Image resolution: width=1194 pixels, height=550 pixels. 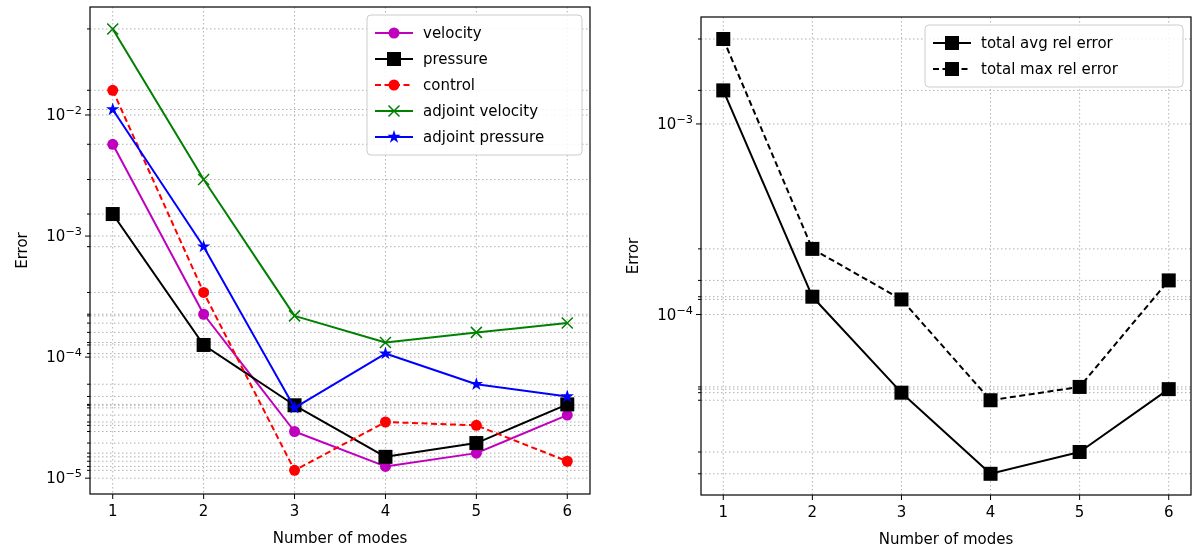 What do you see at coordinates (1050, 69) in the screenshot?
I see `legend-label: total max rel error` at bounding box center [1050, 69].